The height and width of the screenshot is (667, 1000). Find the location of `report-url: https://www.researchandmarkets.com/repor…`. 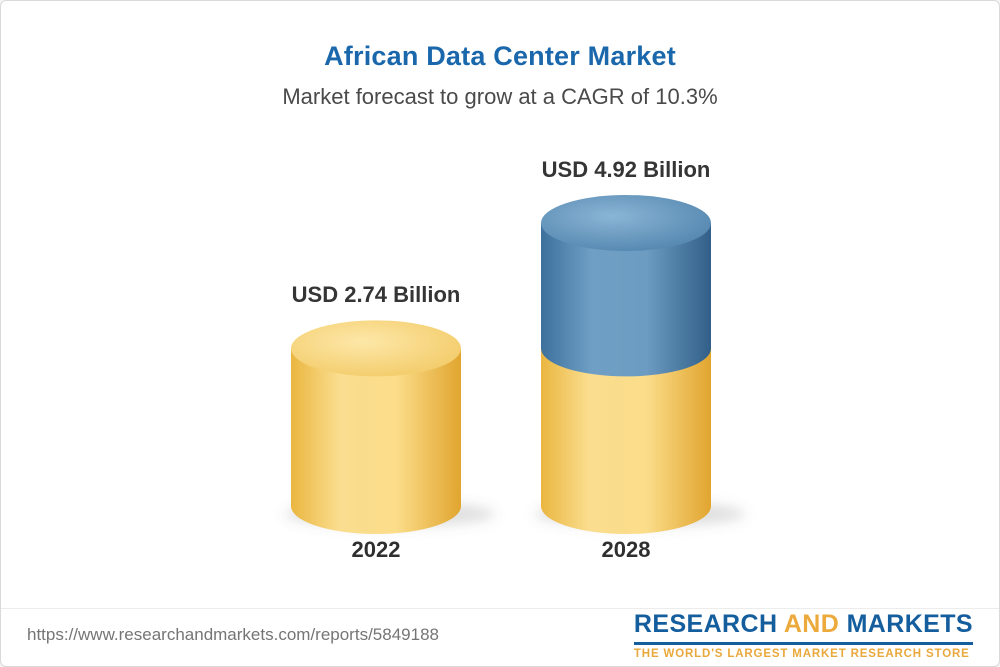

report-url: https://www.researchandmarkets.com/repor… is located at coordinates (233, 634).